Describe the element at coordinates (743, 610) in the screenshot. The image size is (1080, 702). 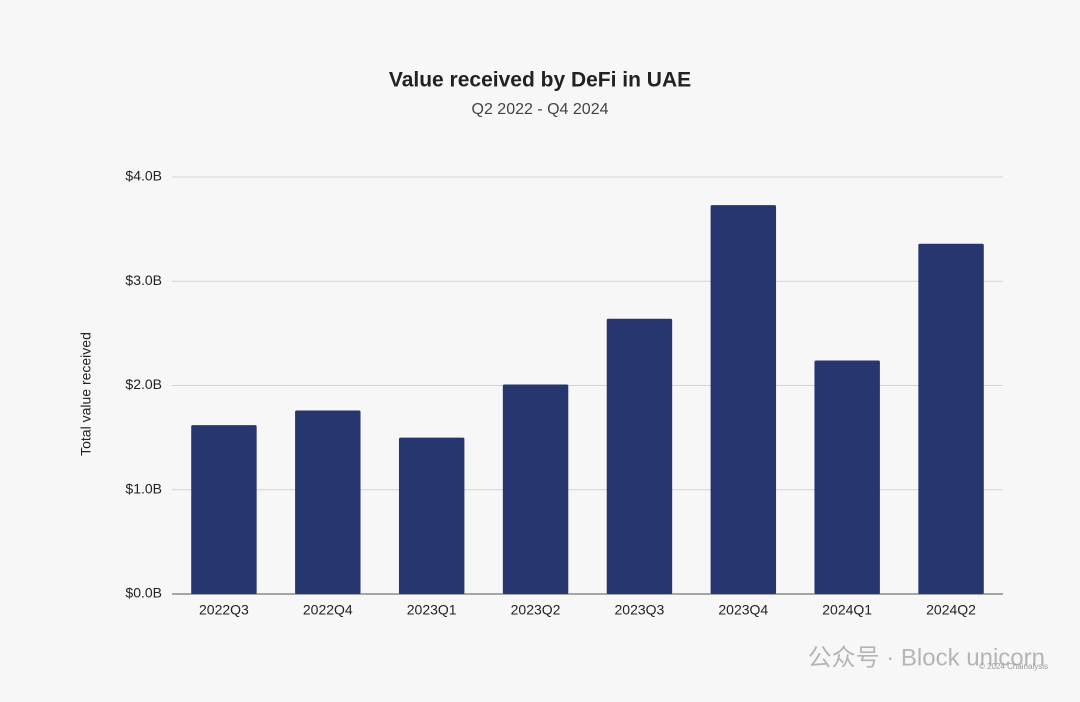
I see `x-tick-label: 2023Q4` at that location.